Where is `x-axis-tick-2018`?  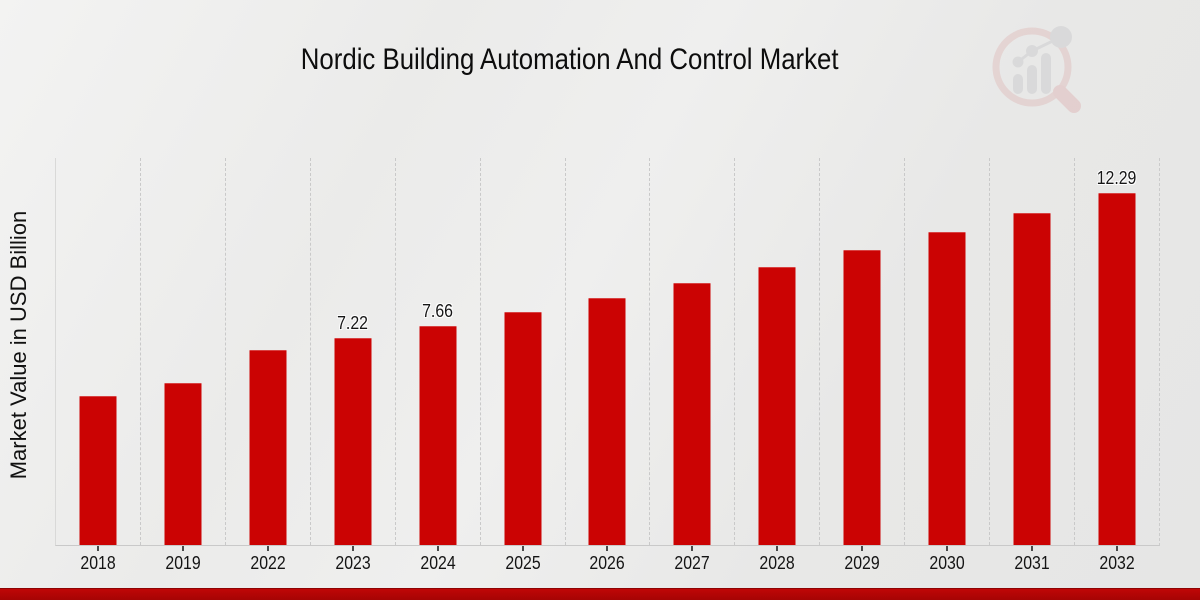
x-axis-tick-2018 is located at coordinates (97, 548).